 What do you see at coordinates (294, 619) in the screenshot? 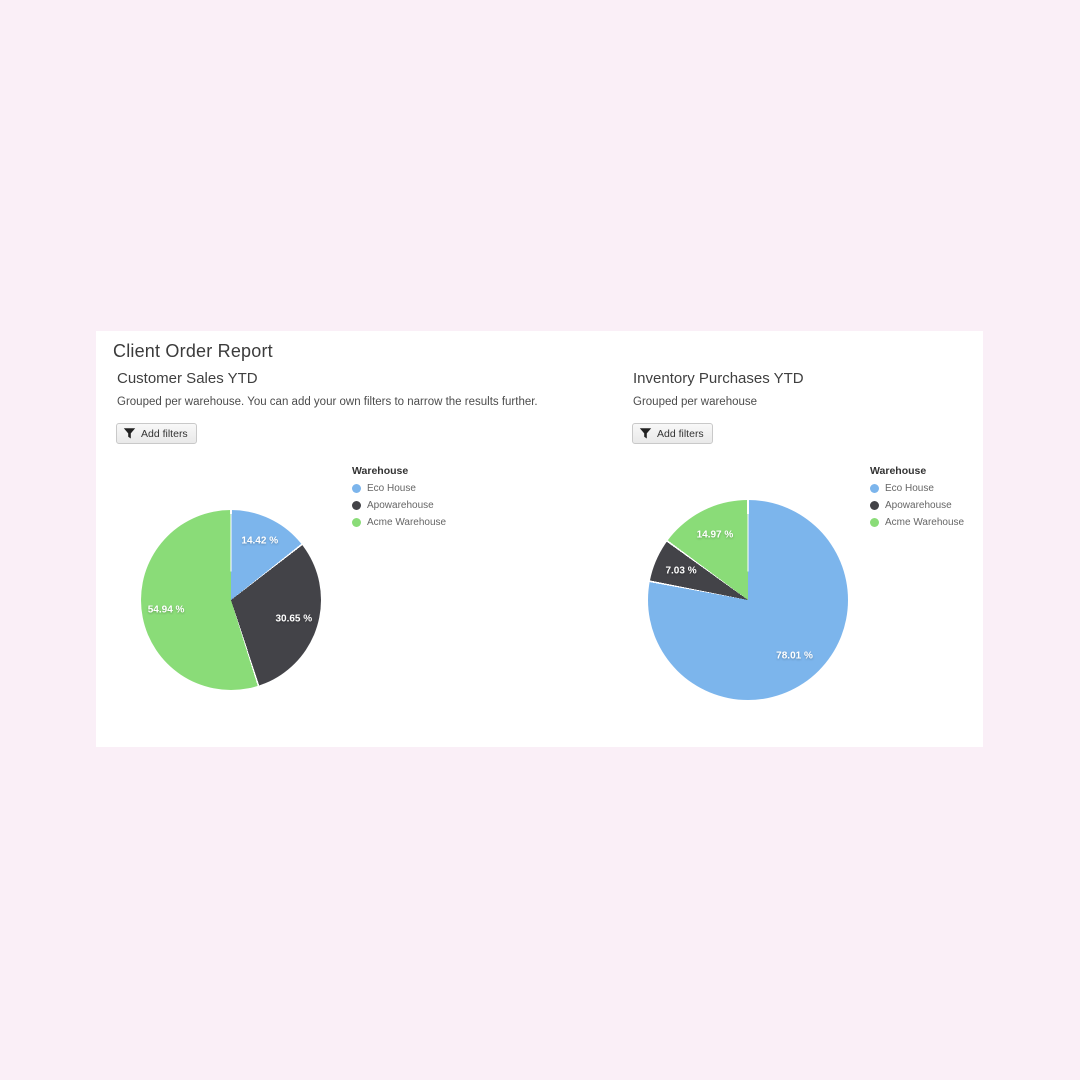
I see `pie-slice-label: 30.65 %` at bounding box center [294, 619].